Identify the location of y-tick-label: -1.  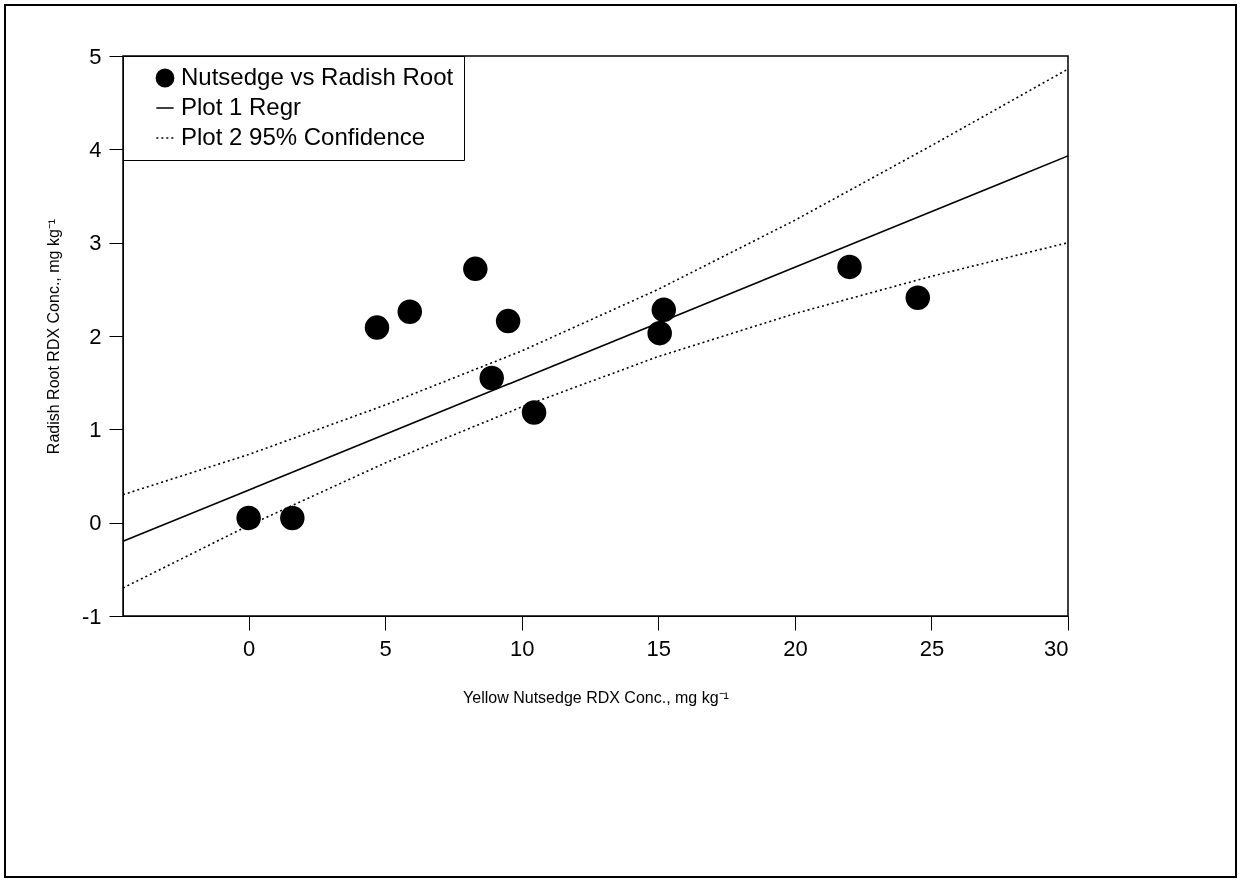
(91, 616).